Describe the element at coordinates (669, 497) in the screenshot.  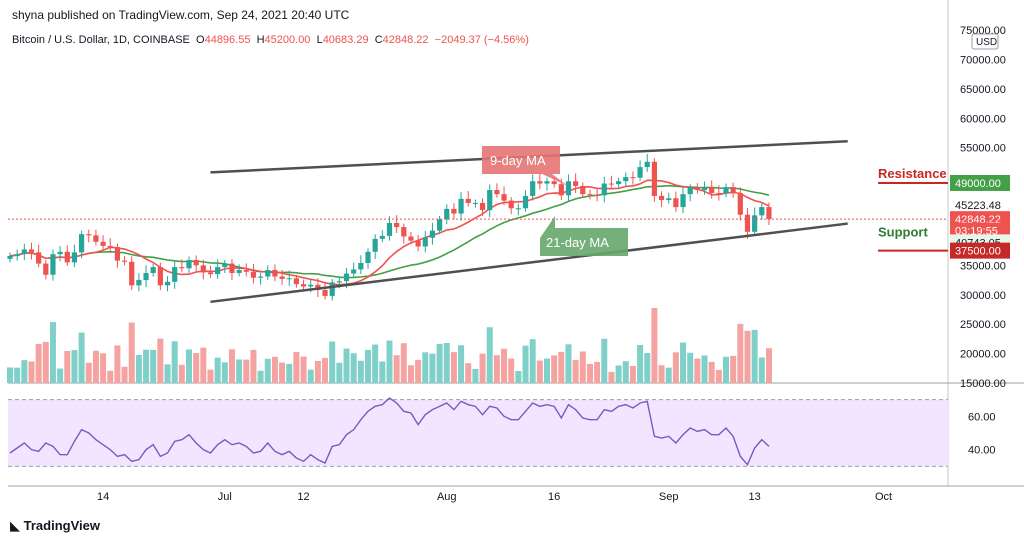
I see `x-tick-label: Sep` at that location.